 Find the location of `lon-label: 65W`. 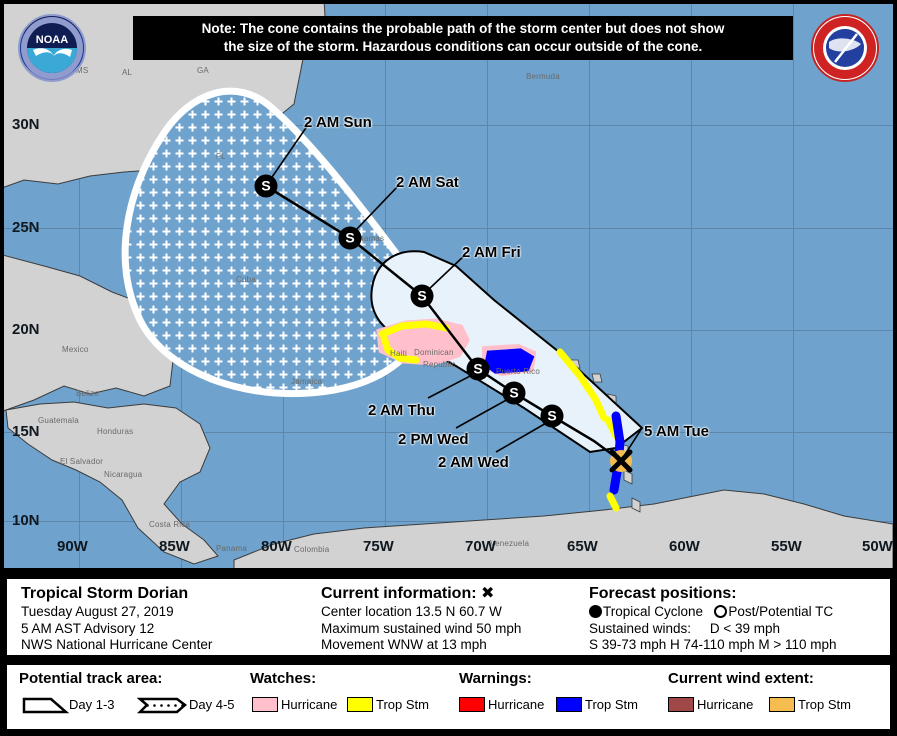

lon-label: 65W is located at coordinates (582, 546).